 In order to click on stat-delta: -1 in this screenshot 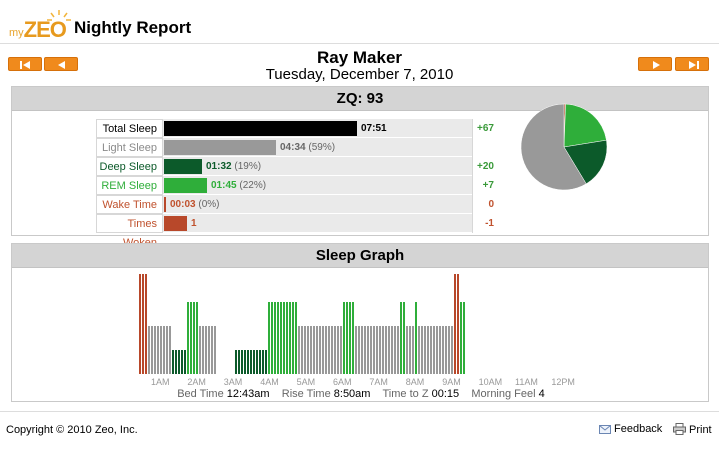, I will do `click(486, 223)`.